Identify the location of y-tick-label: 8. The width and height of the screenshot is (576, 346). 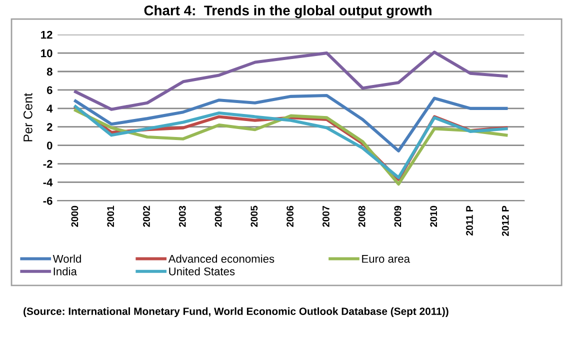
(49, 72).